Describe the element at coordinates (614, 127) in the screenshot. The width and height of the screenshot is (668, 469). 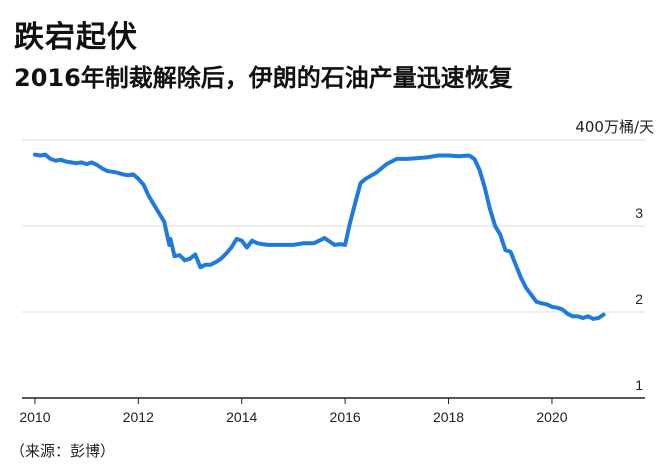
I see `y-axis-unit-label: 400万桶/天` at that location.